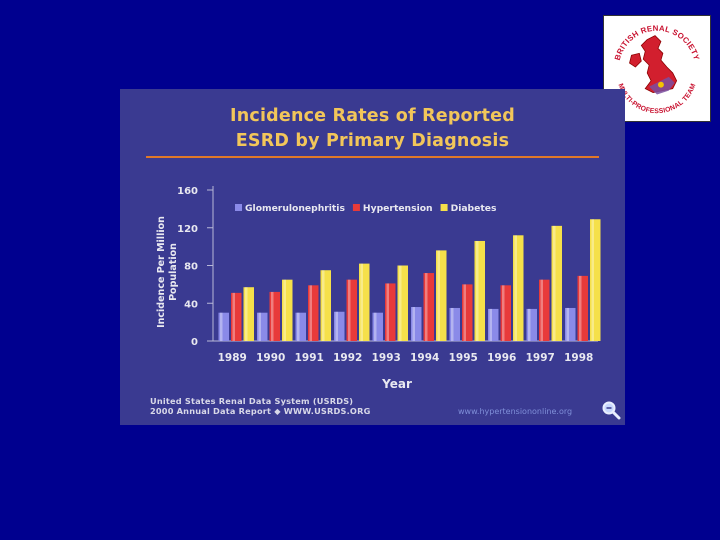 The height and width of the screenshot is (540, 720). I want to click on bar-hypertension-1994, so click(428, 307).